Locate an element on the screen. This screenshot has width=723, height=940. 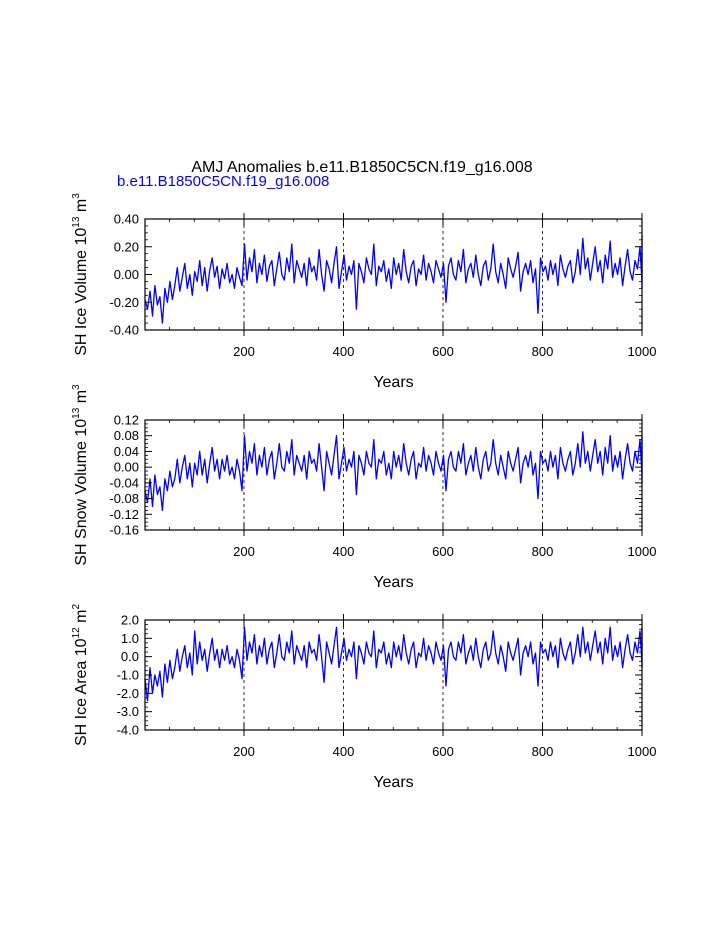
y-axis-label-superscript: 2 is located at coordinates (76, 607).